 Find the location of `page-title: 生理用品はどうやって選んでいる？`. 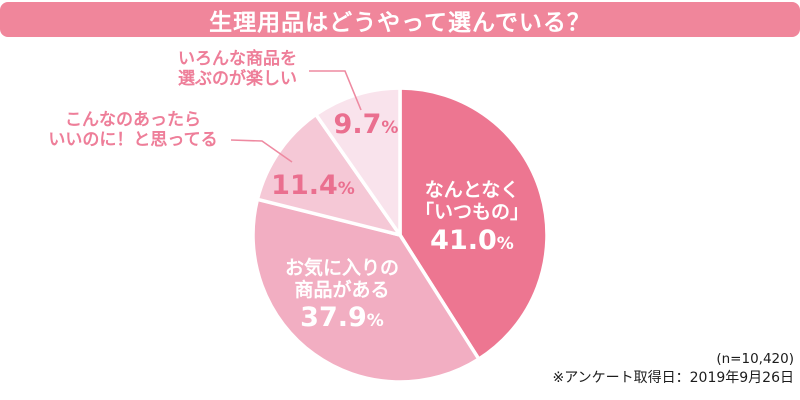

page-title: 生理用品はどうやって選んでいる？ is located at coordinates (400, 22).